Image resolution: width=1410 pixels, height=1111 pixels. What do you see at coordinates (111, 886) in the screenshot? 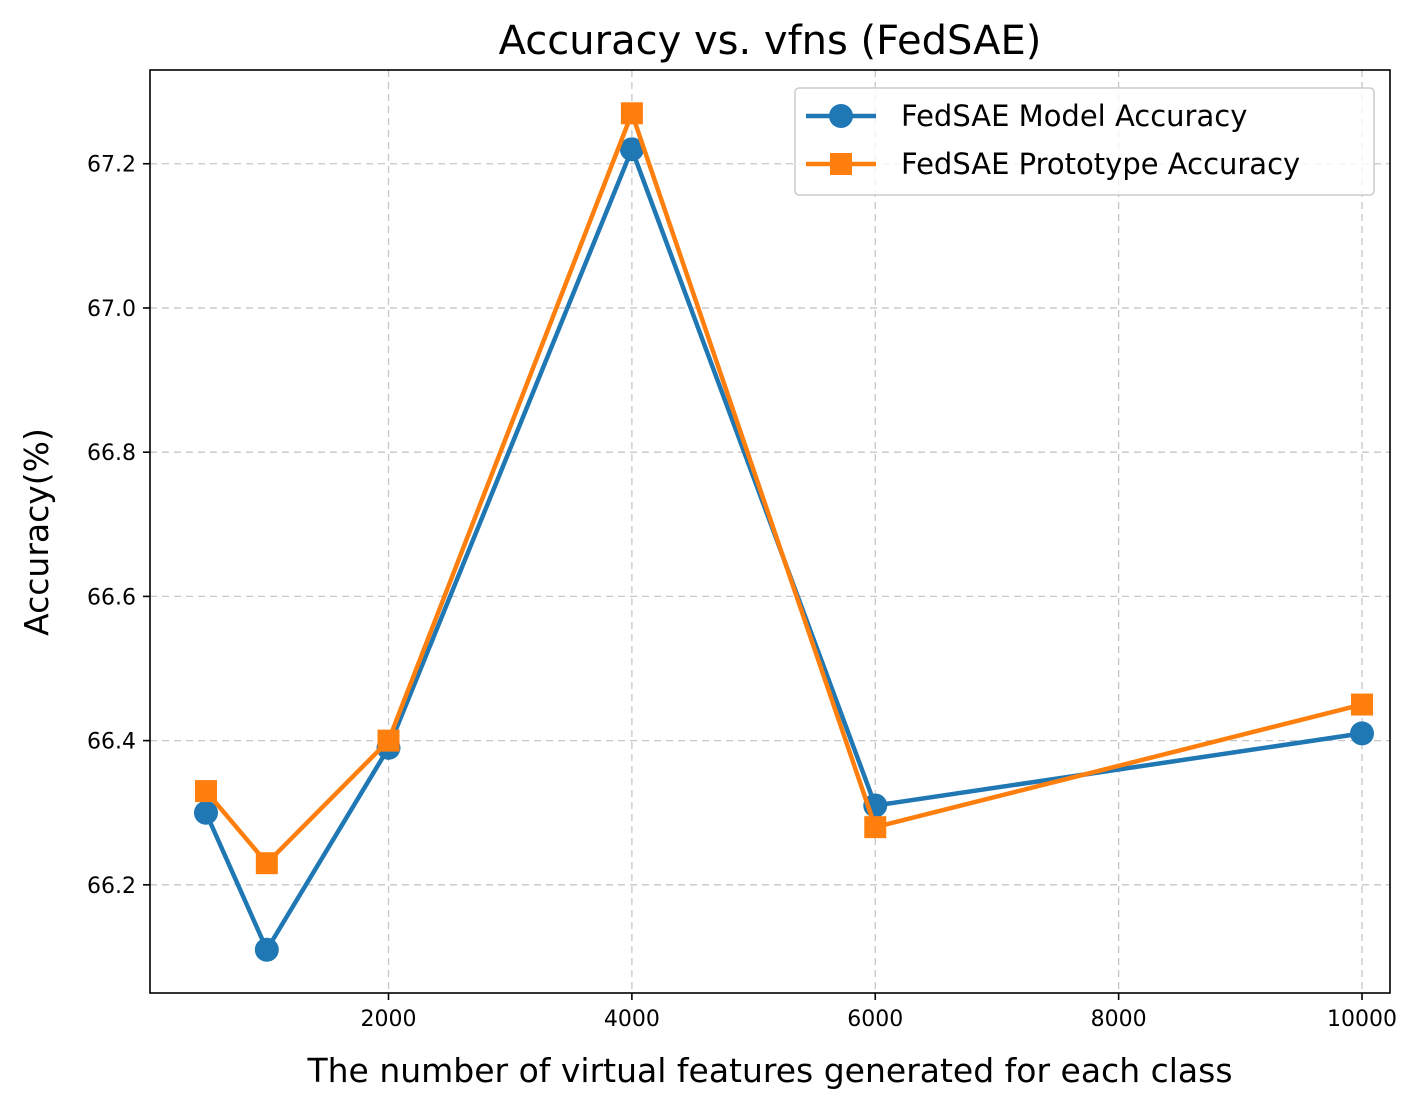
I see `y-tick-label: 66.2` at bounding box center [111, 886].